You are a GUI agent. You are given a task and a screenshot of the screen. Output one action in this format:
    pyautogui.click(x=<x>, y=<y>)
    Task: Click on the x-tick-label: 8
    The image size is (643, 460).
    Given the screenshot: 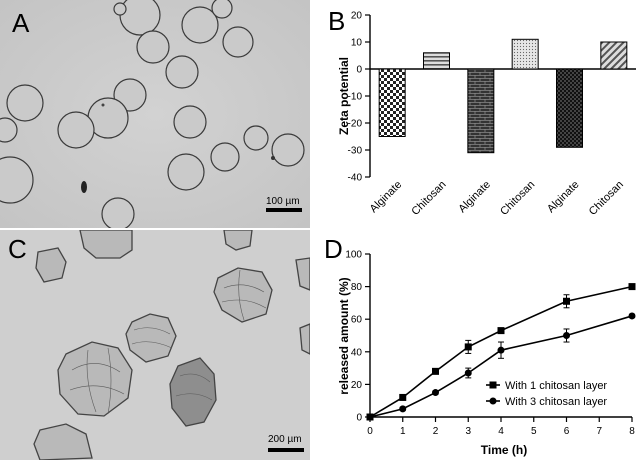 What is the action you would take?
    pyautogui.click(x=632, y=431)
    